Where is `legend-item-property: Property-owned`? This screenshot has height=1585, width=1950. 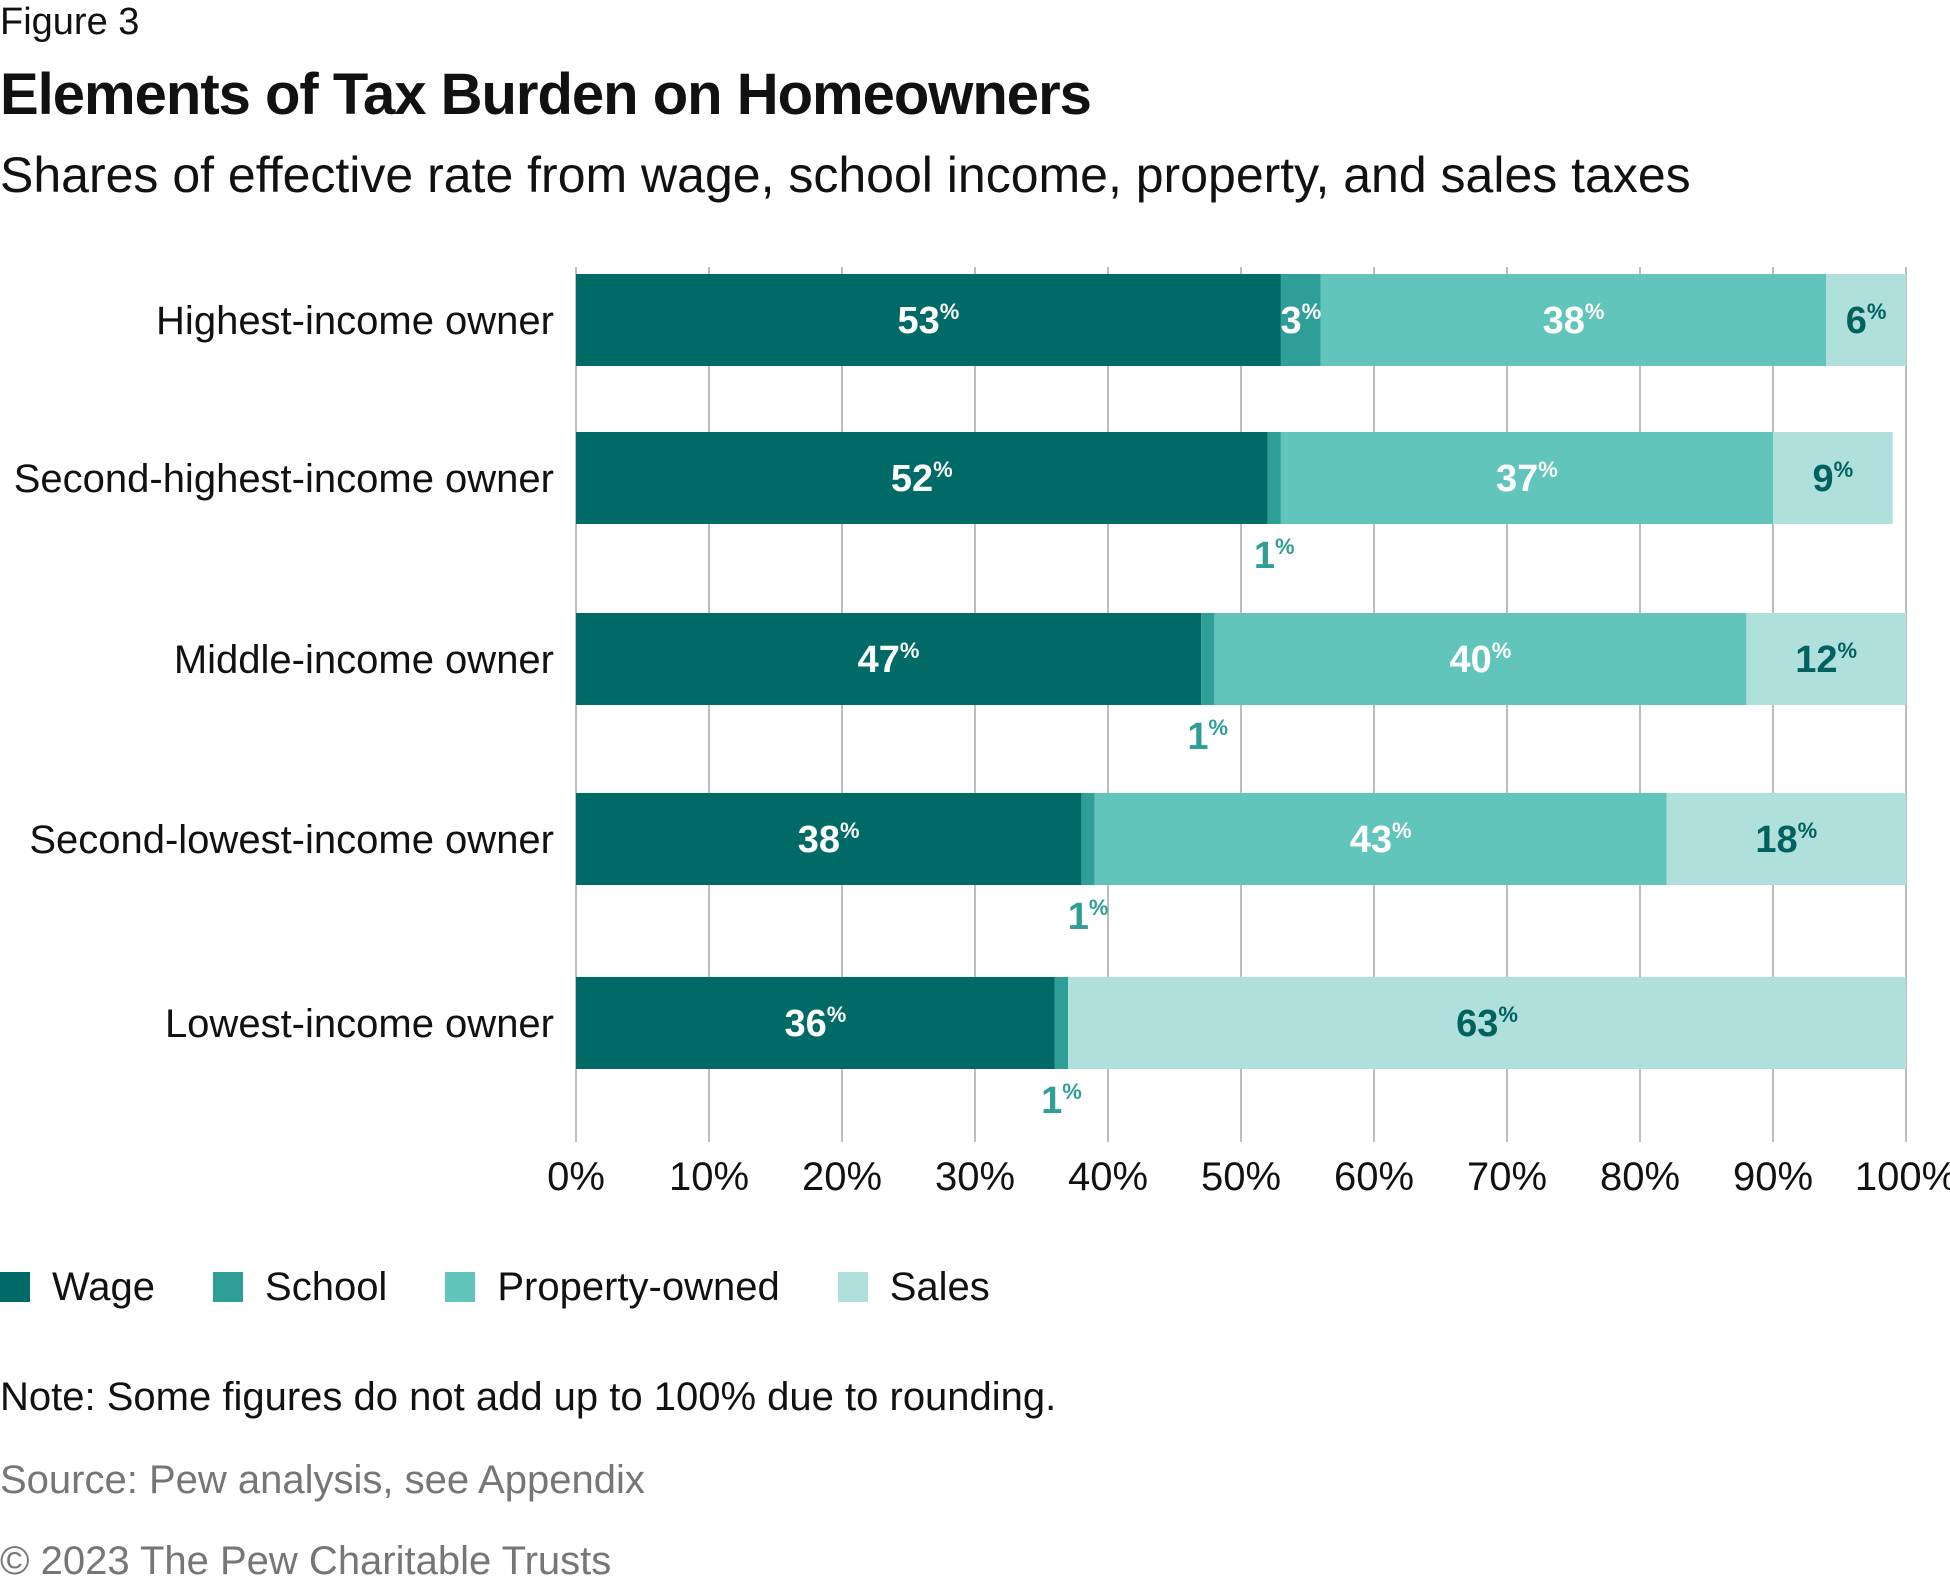
legend-item-property: Property-owned is located at coordinates (612, 1287).